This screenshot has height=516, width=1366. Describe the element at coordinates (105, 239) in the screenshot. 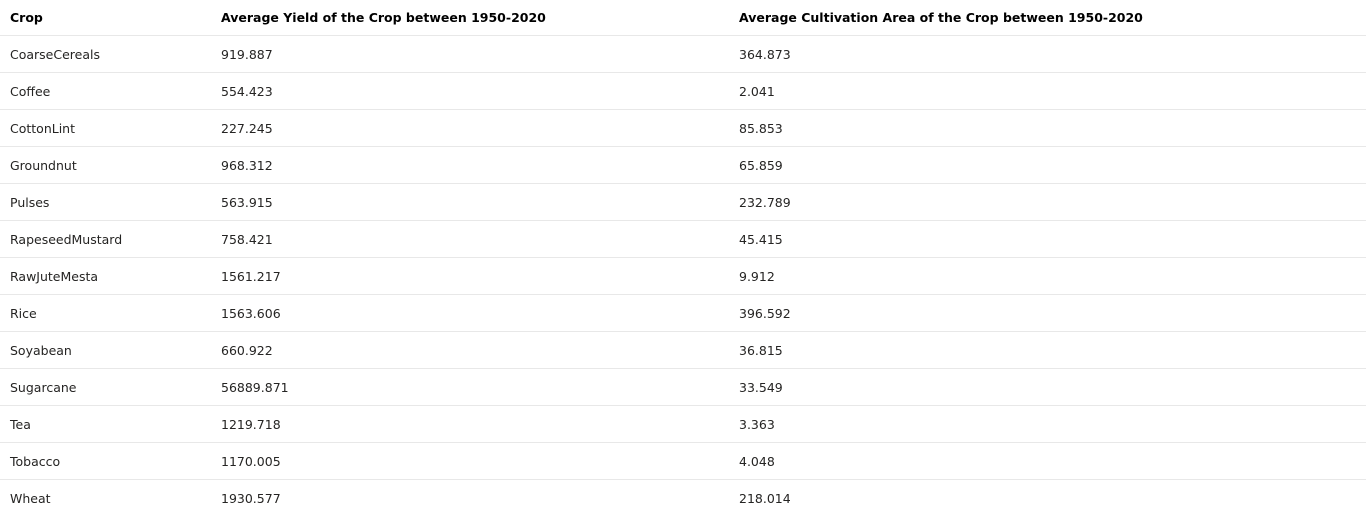

I see `cell-crop: RapeseedMustard` at that location.